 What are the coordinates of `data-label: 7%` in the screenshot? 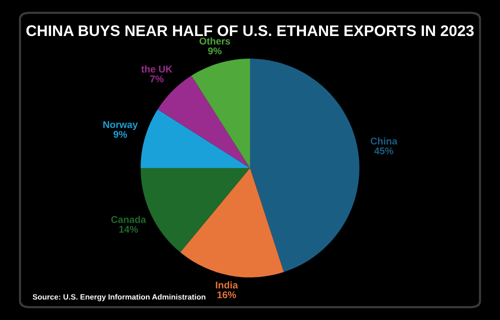 It's located at (157, 78).